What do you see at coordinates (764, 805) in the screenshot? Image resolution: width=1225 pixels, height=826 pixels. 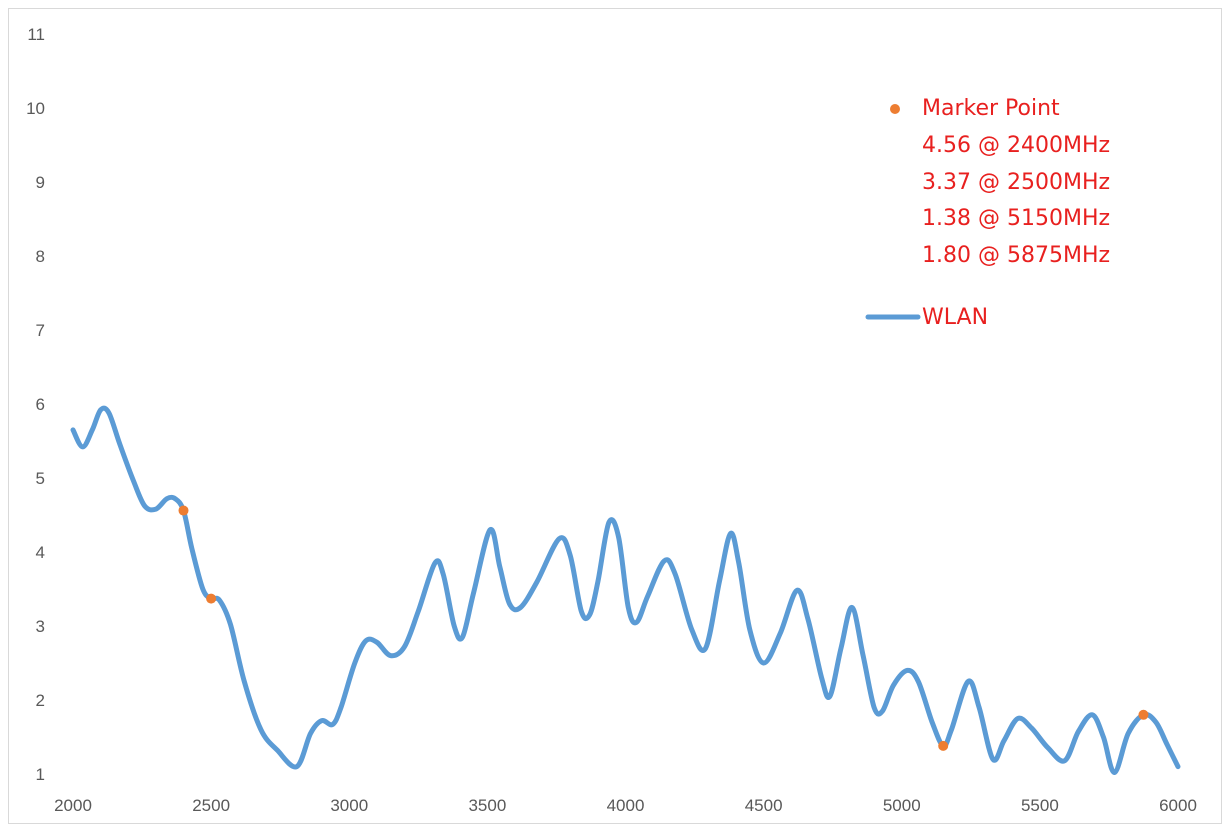 I see `x-tick-label: 4500` at bounding box center [764, 805].